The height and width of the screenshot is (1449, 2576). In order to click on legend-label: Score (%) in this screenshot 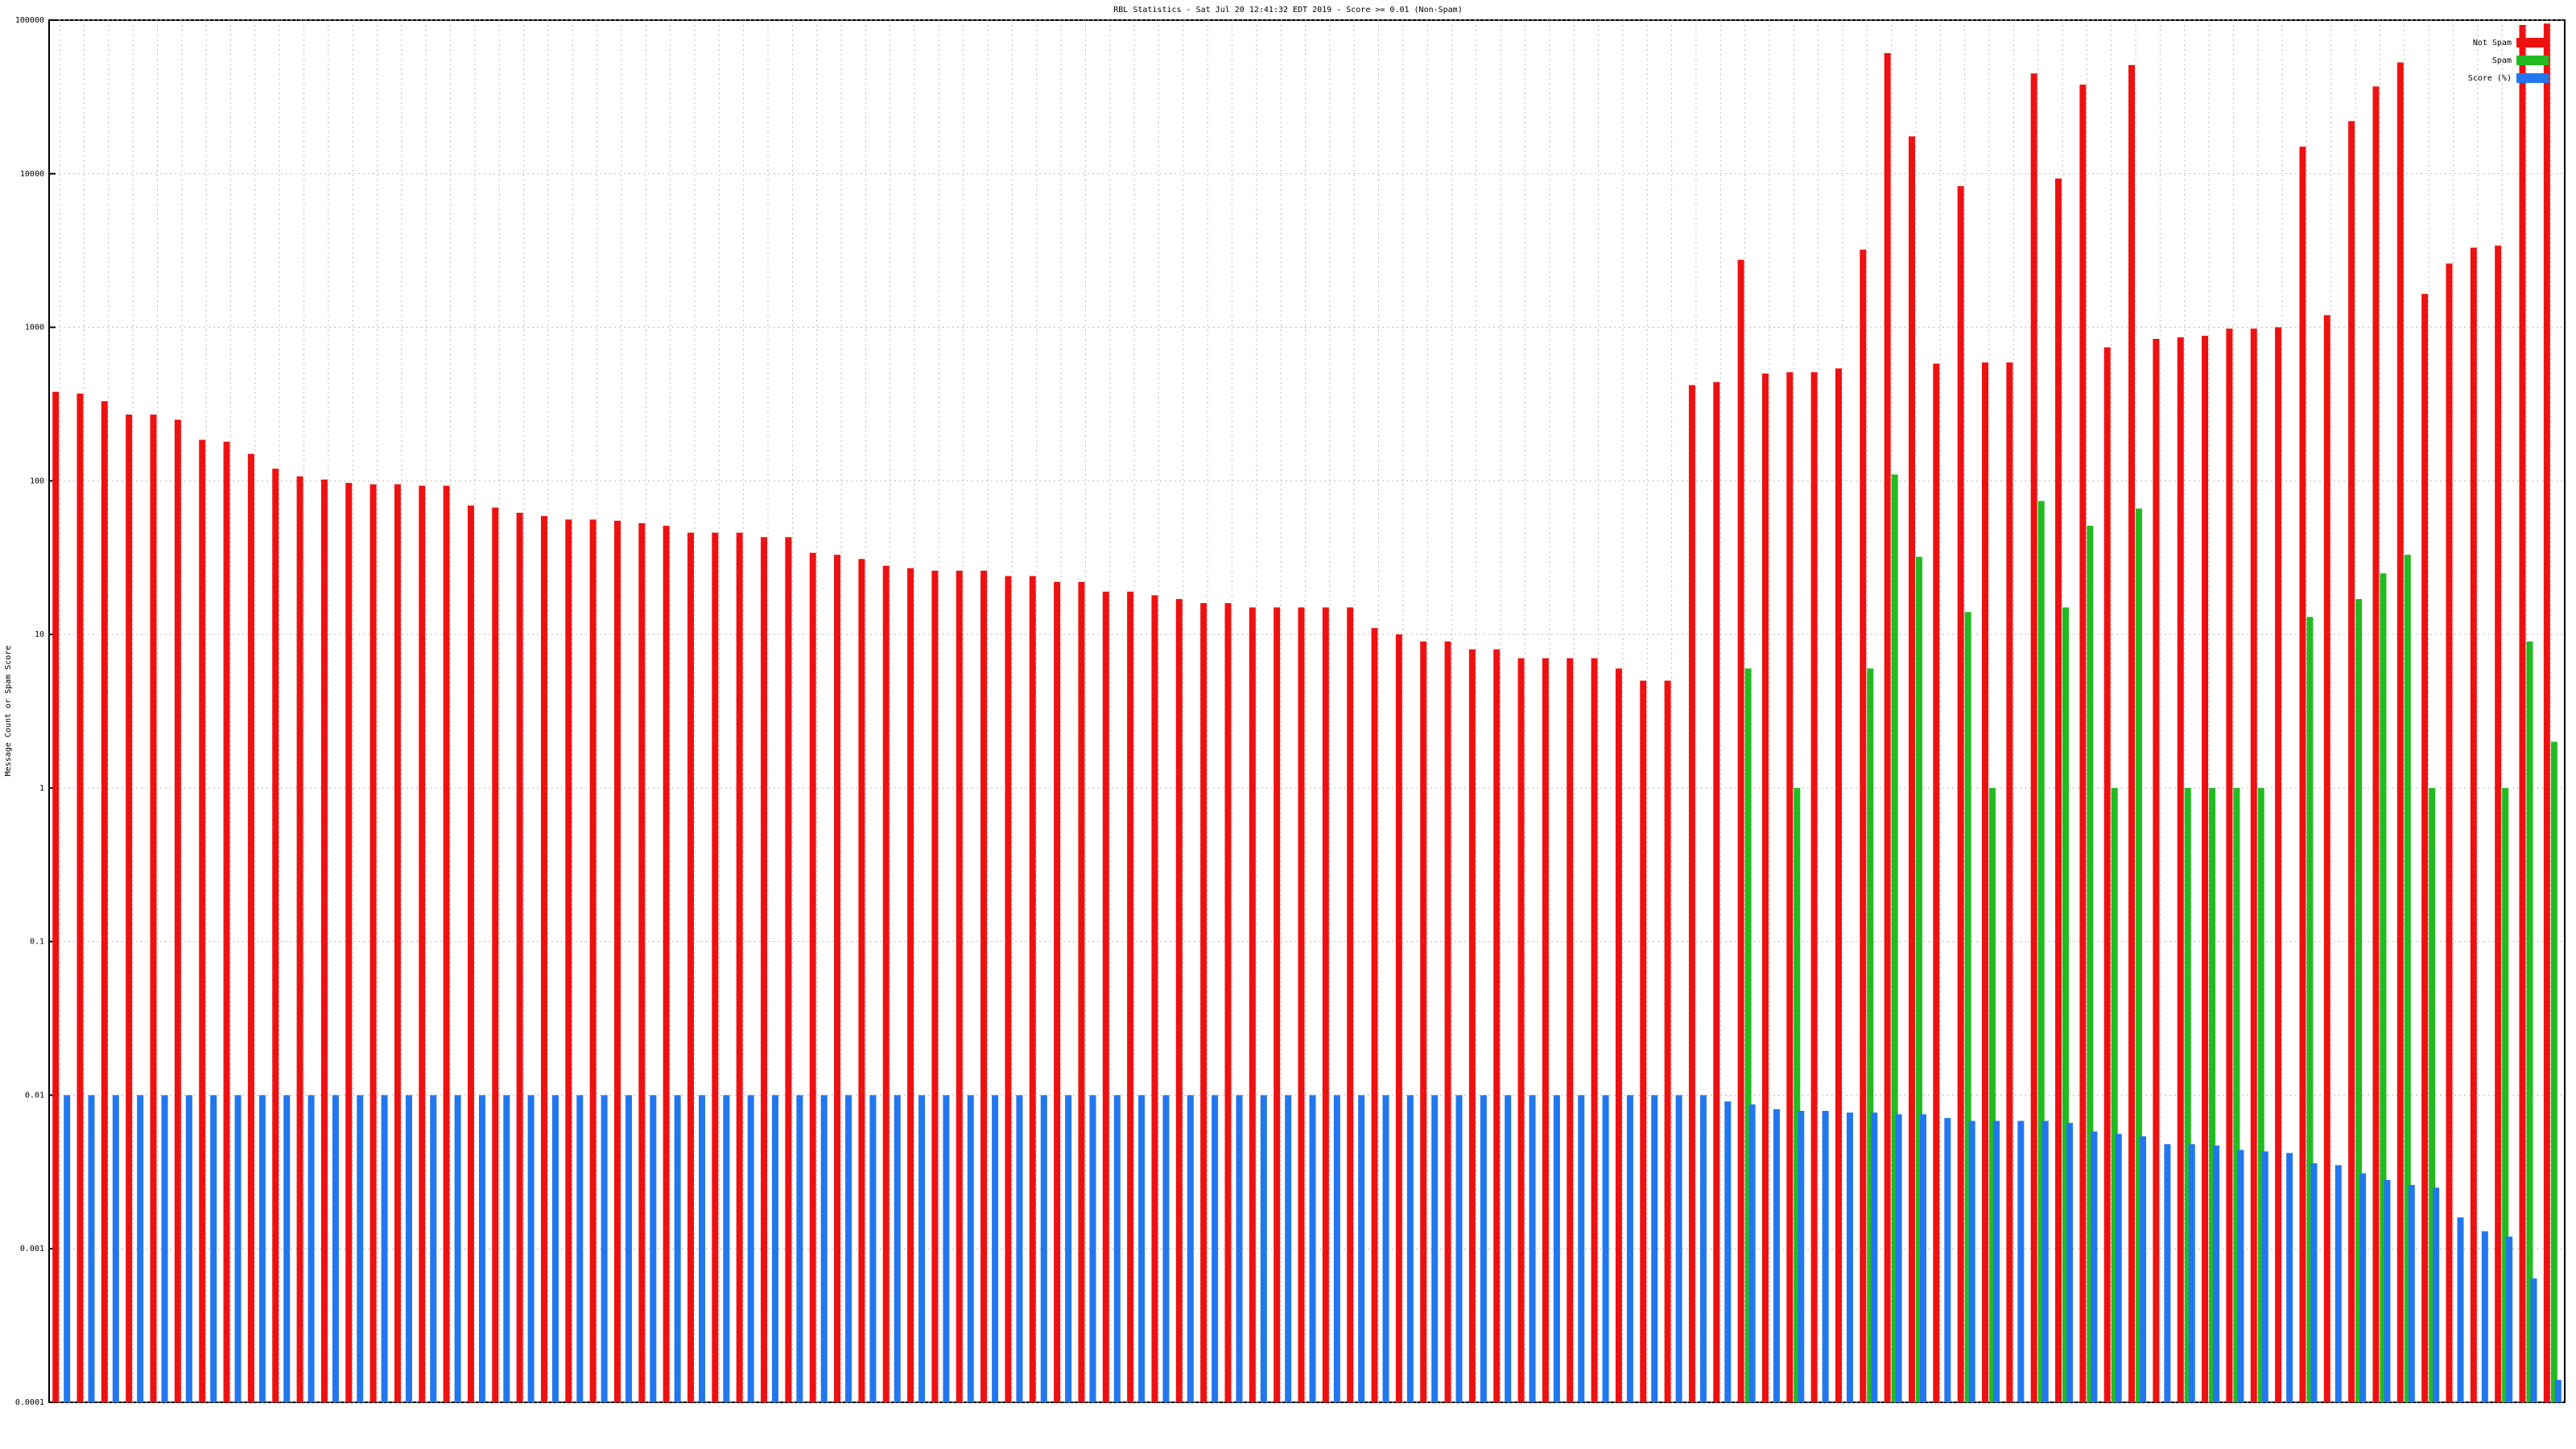, I will do `click(2490, 78)`.